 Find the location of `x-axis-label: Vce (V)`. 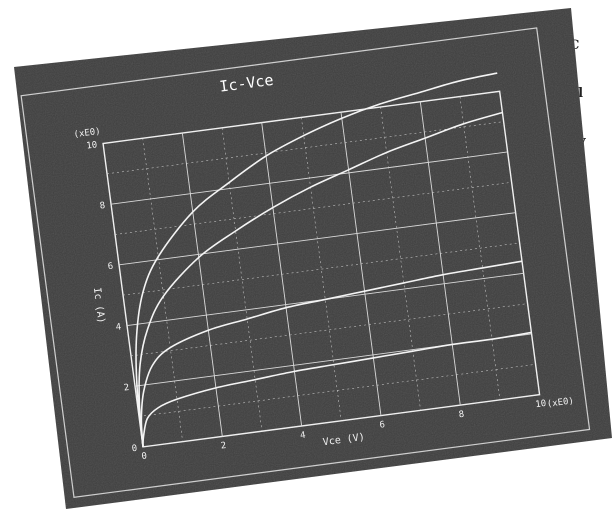

x-axis-label: Vce (V) is located at coordinates (343, 440).